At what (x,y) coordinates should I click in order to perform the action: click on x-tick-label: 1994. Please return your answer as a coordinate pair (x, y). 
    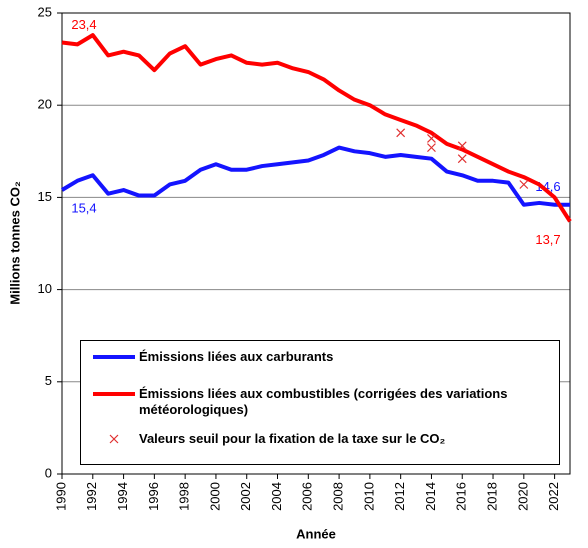
    Looking at the image, I should click on (122, 496).